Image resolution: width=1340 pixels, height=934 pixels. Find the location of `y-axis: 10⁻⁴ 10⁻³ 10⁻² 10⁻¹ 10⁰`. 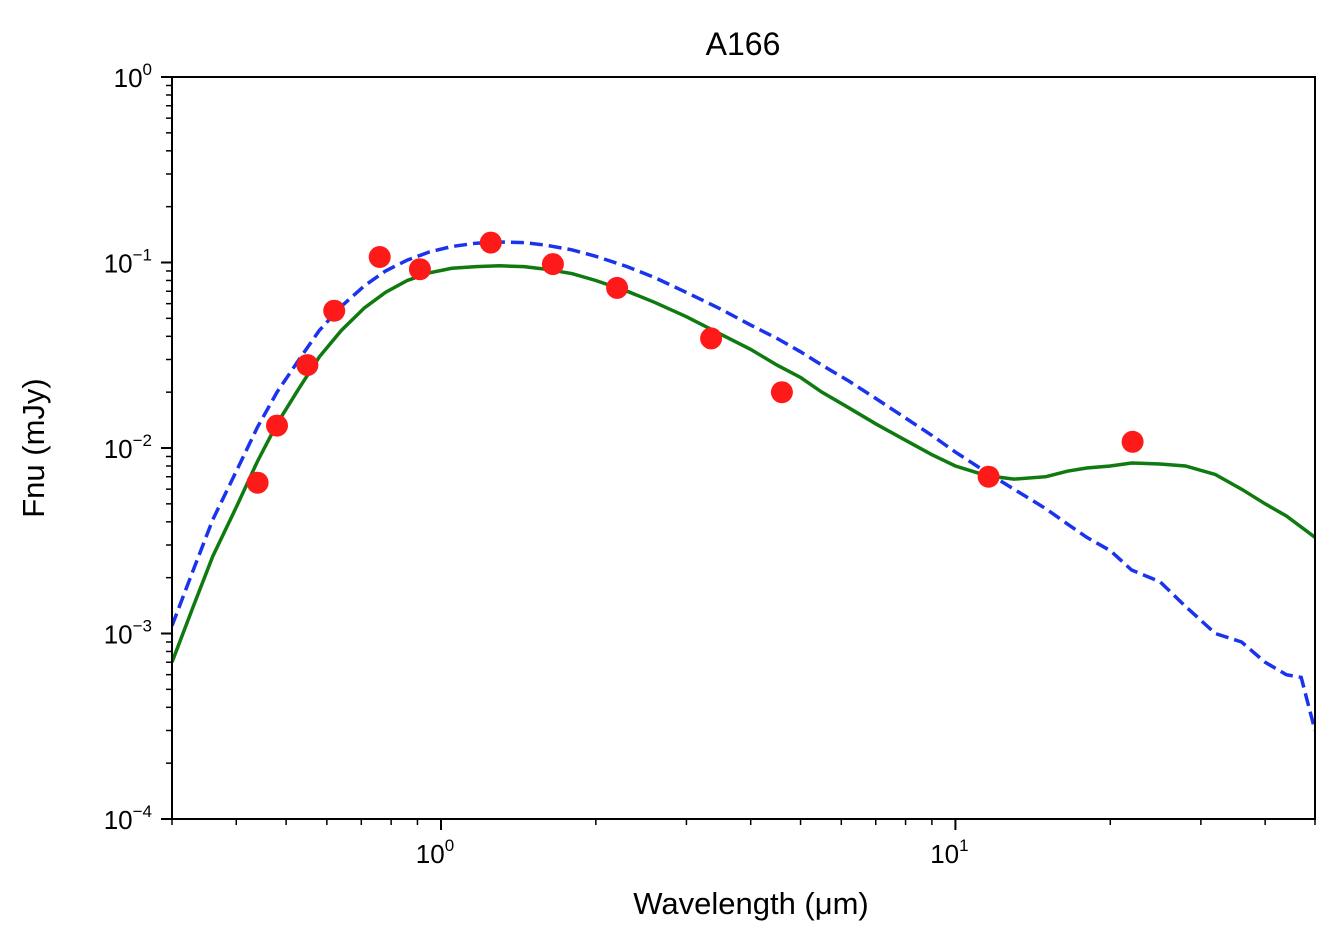

y-axis: 10⁻⁴ 10⁻³ 10⁻² 10⁻¹ 10⁰ is located at coordinates (138, 447).